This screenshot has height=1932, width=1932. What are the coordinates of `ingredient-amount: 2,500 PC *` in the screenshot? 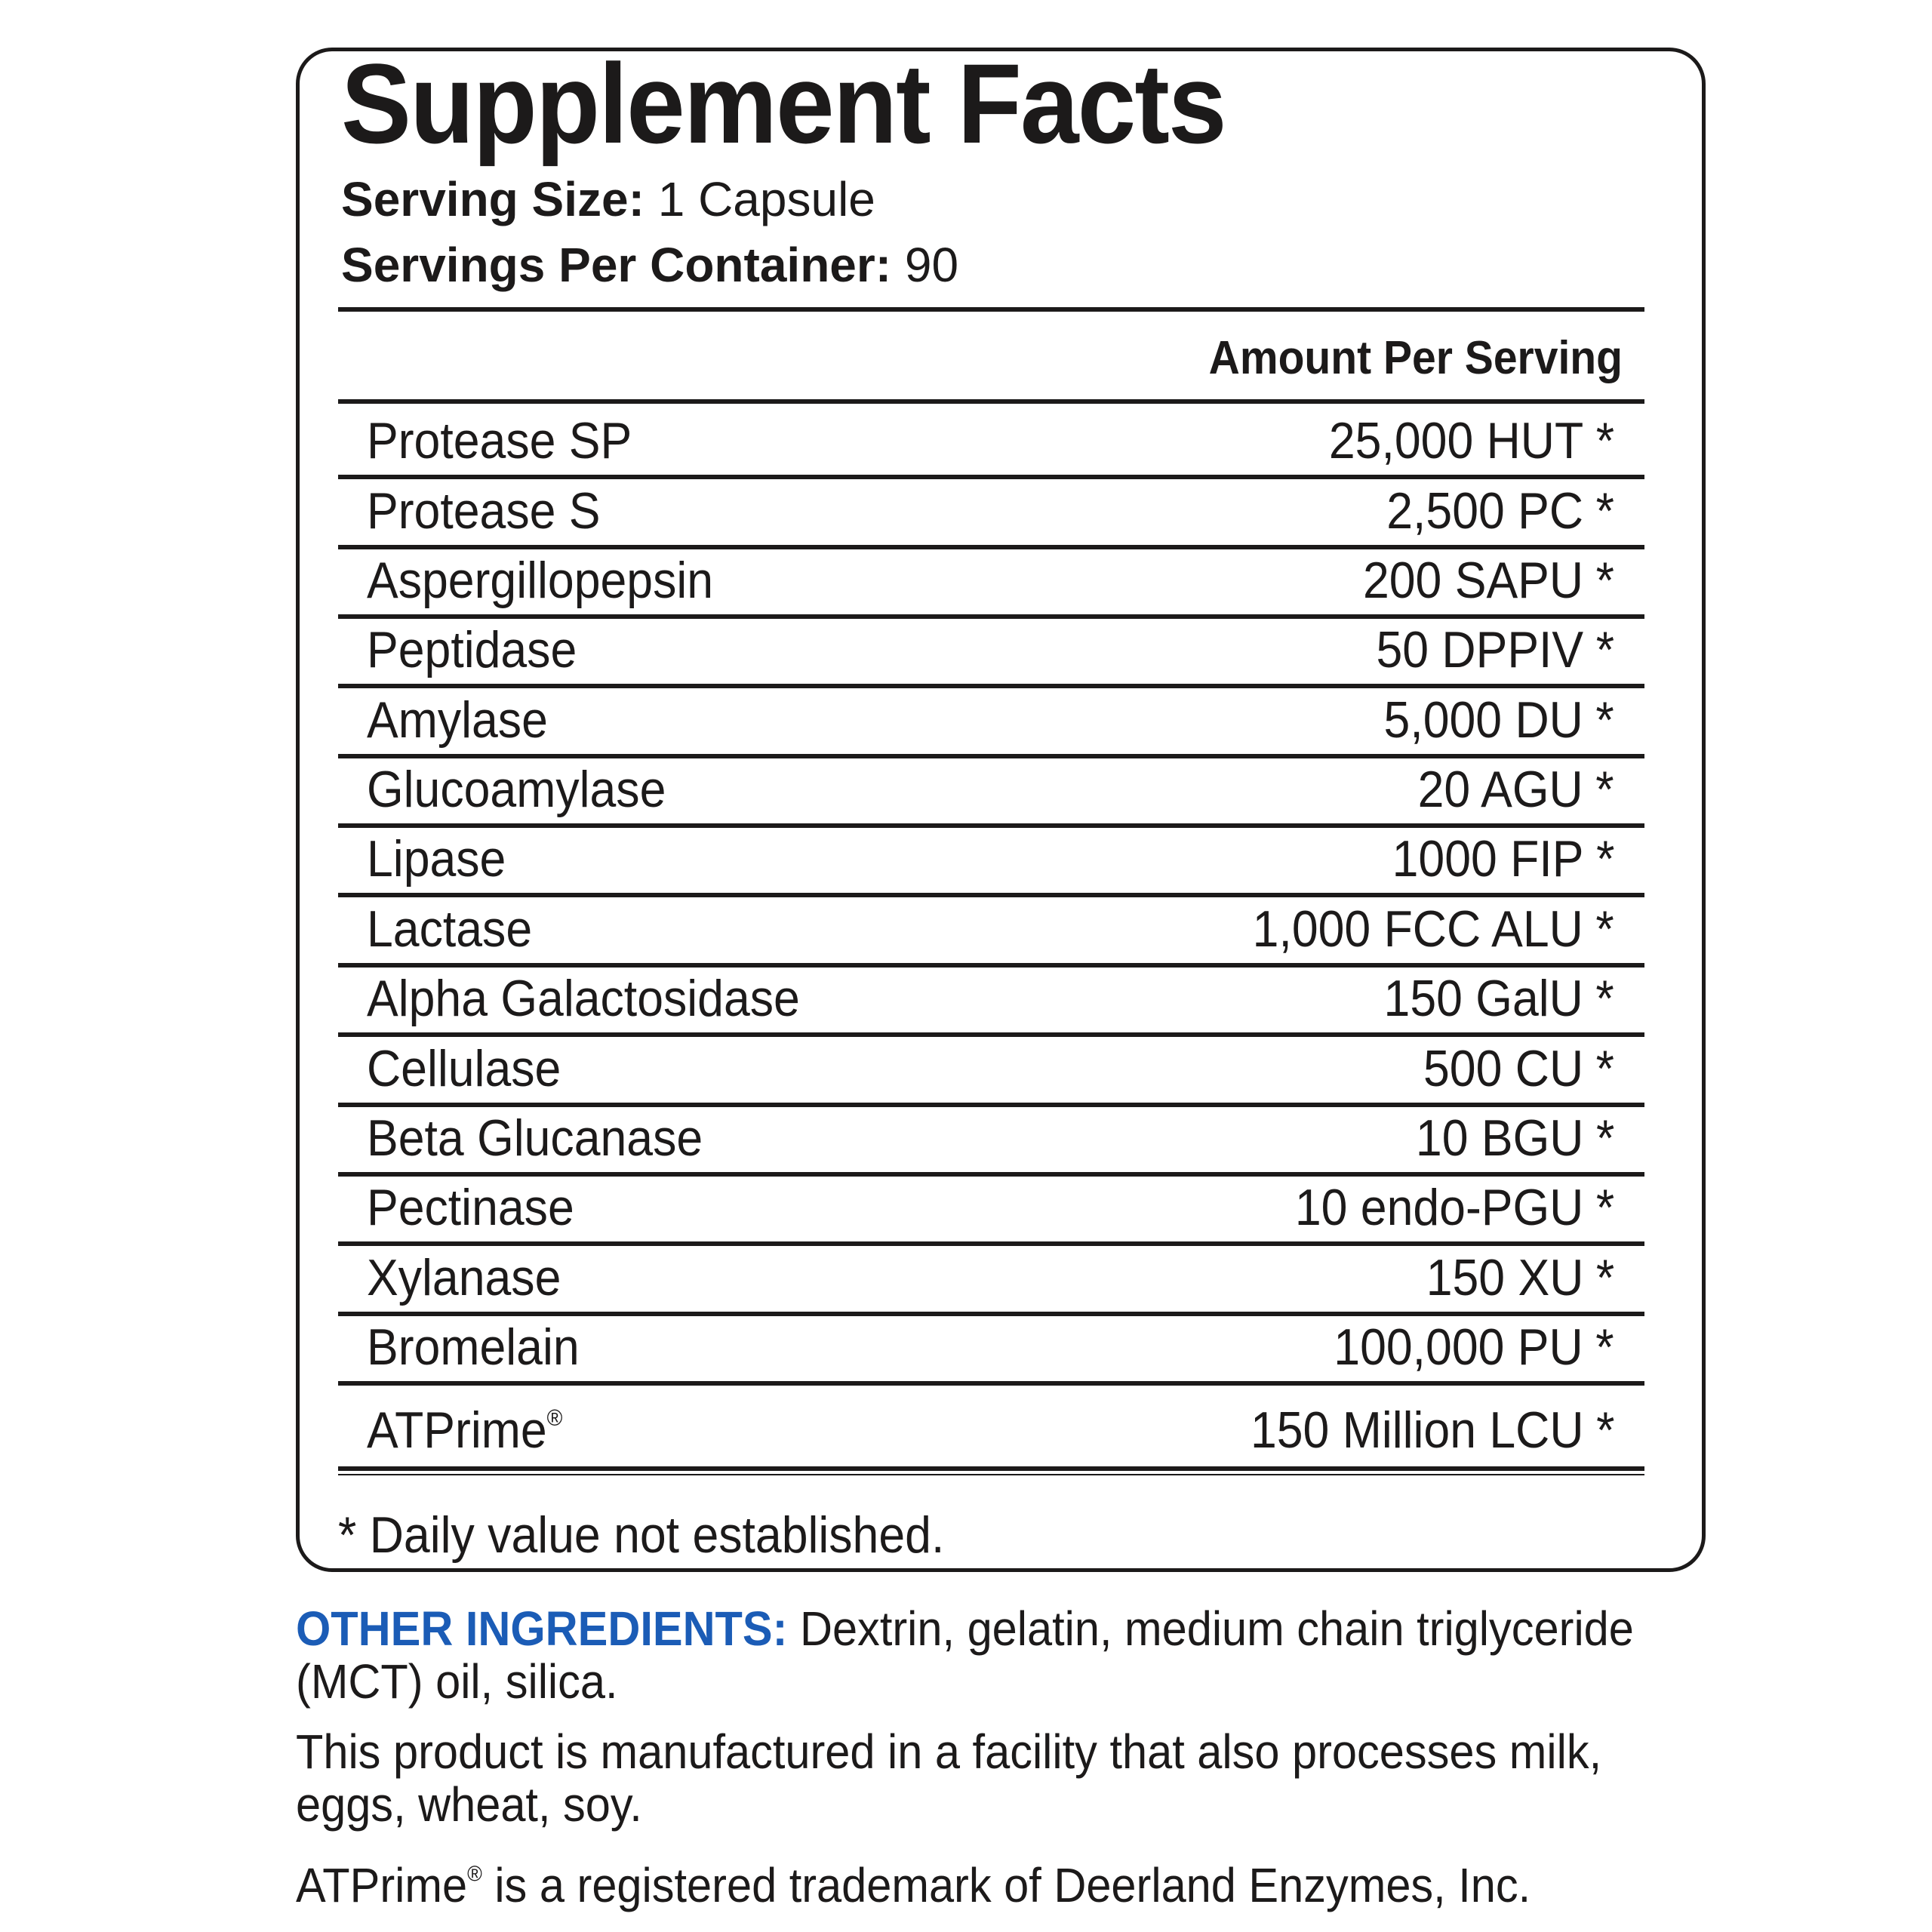 It's located at (1500, 511).